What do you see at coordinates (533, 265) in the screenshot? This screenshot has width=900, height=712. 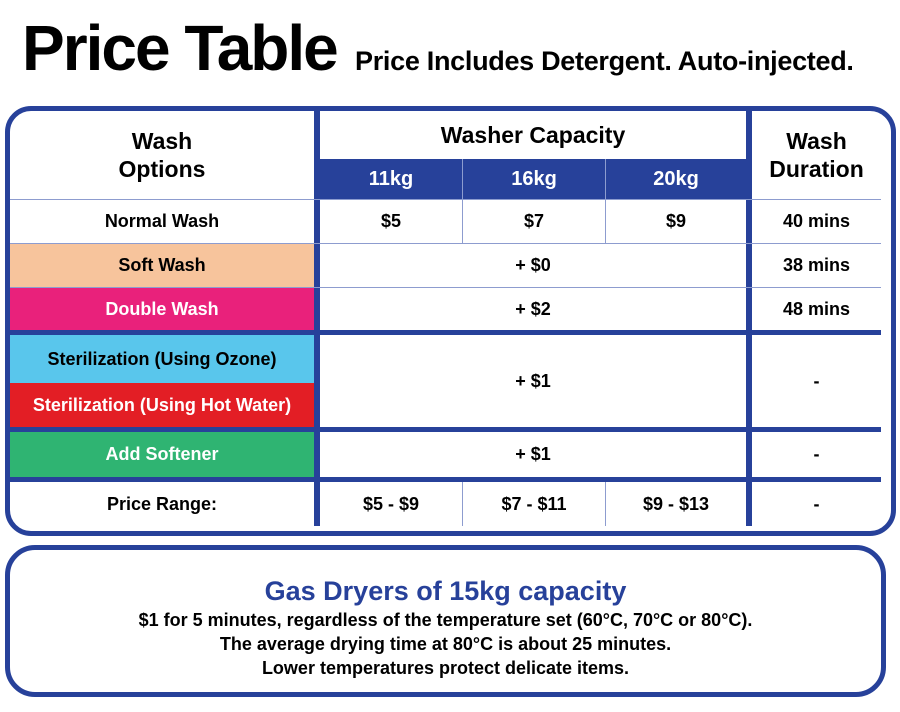 I see `price-soft-wash: + $0` at bounding box center [533, 265].